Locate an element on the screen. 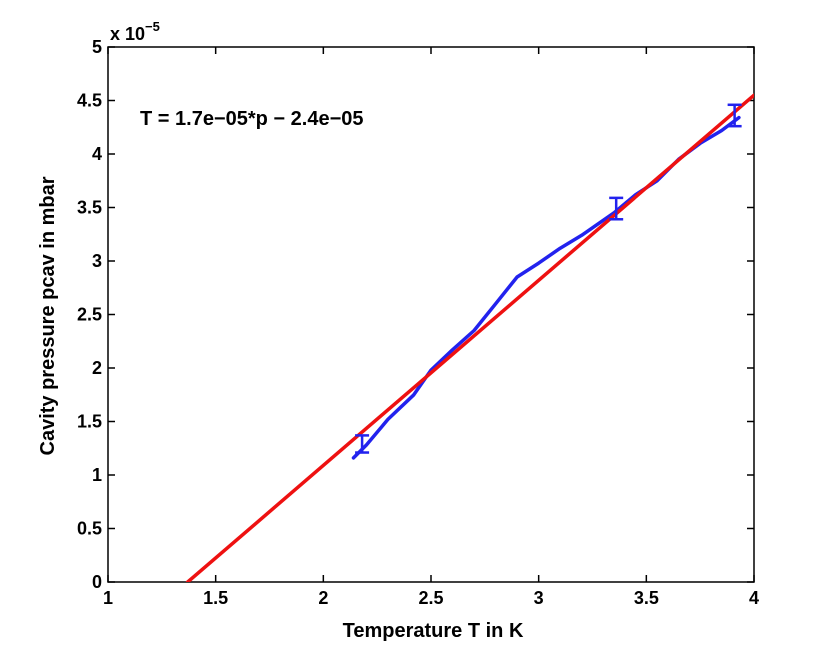  x-tick-label: 3 is located at coordinates (539, 598).